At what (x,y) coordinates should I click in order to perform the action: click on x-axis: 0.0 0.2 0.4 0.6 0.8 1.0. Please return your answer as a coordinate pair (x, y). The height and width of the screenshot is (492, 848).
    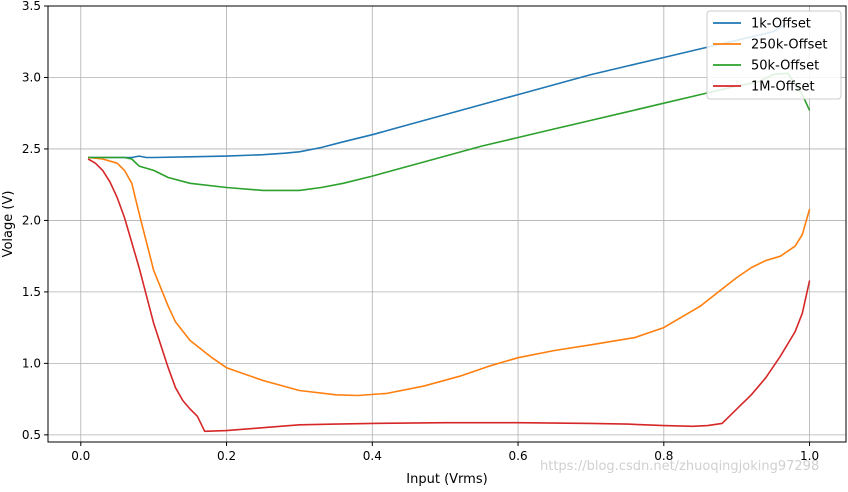
    Looking at the image, I should click on (445, 452).